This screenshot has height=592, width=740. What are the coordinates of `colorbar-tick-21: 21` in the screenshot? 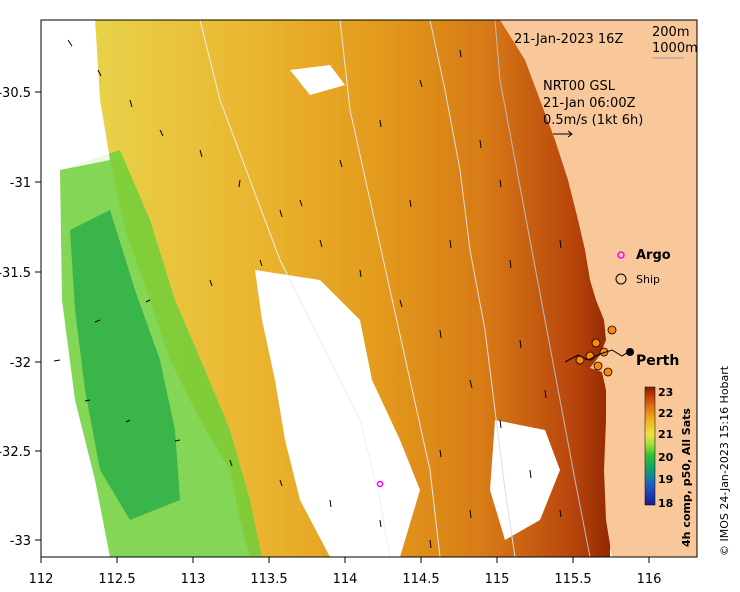 It's located at (665, 434).